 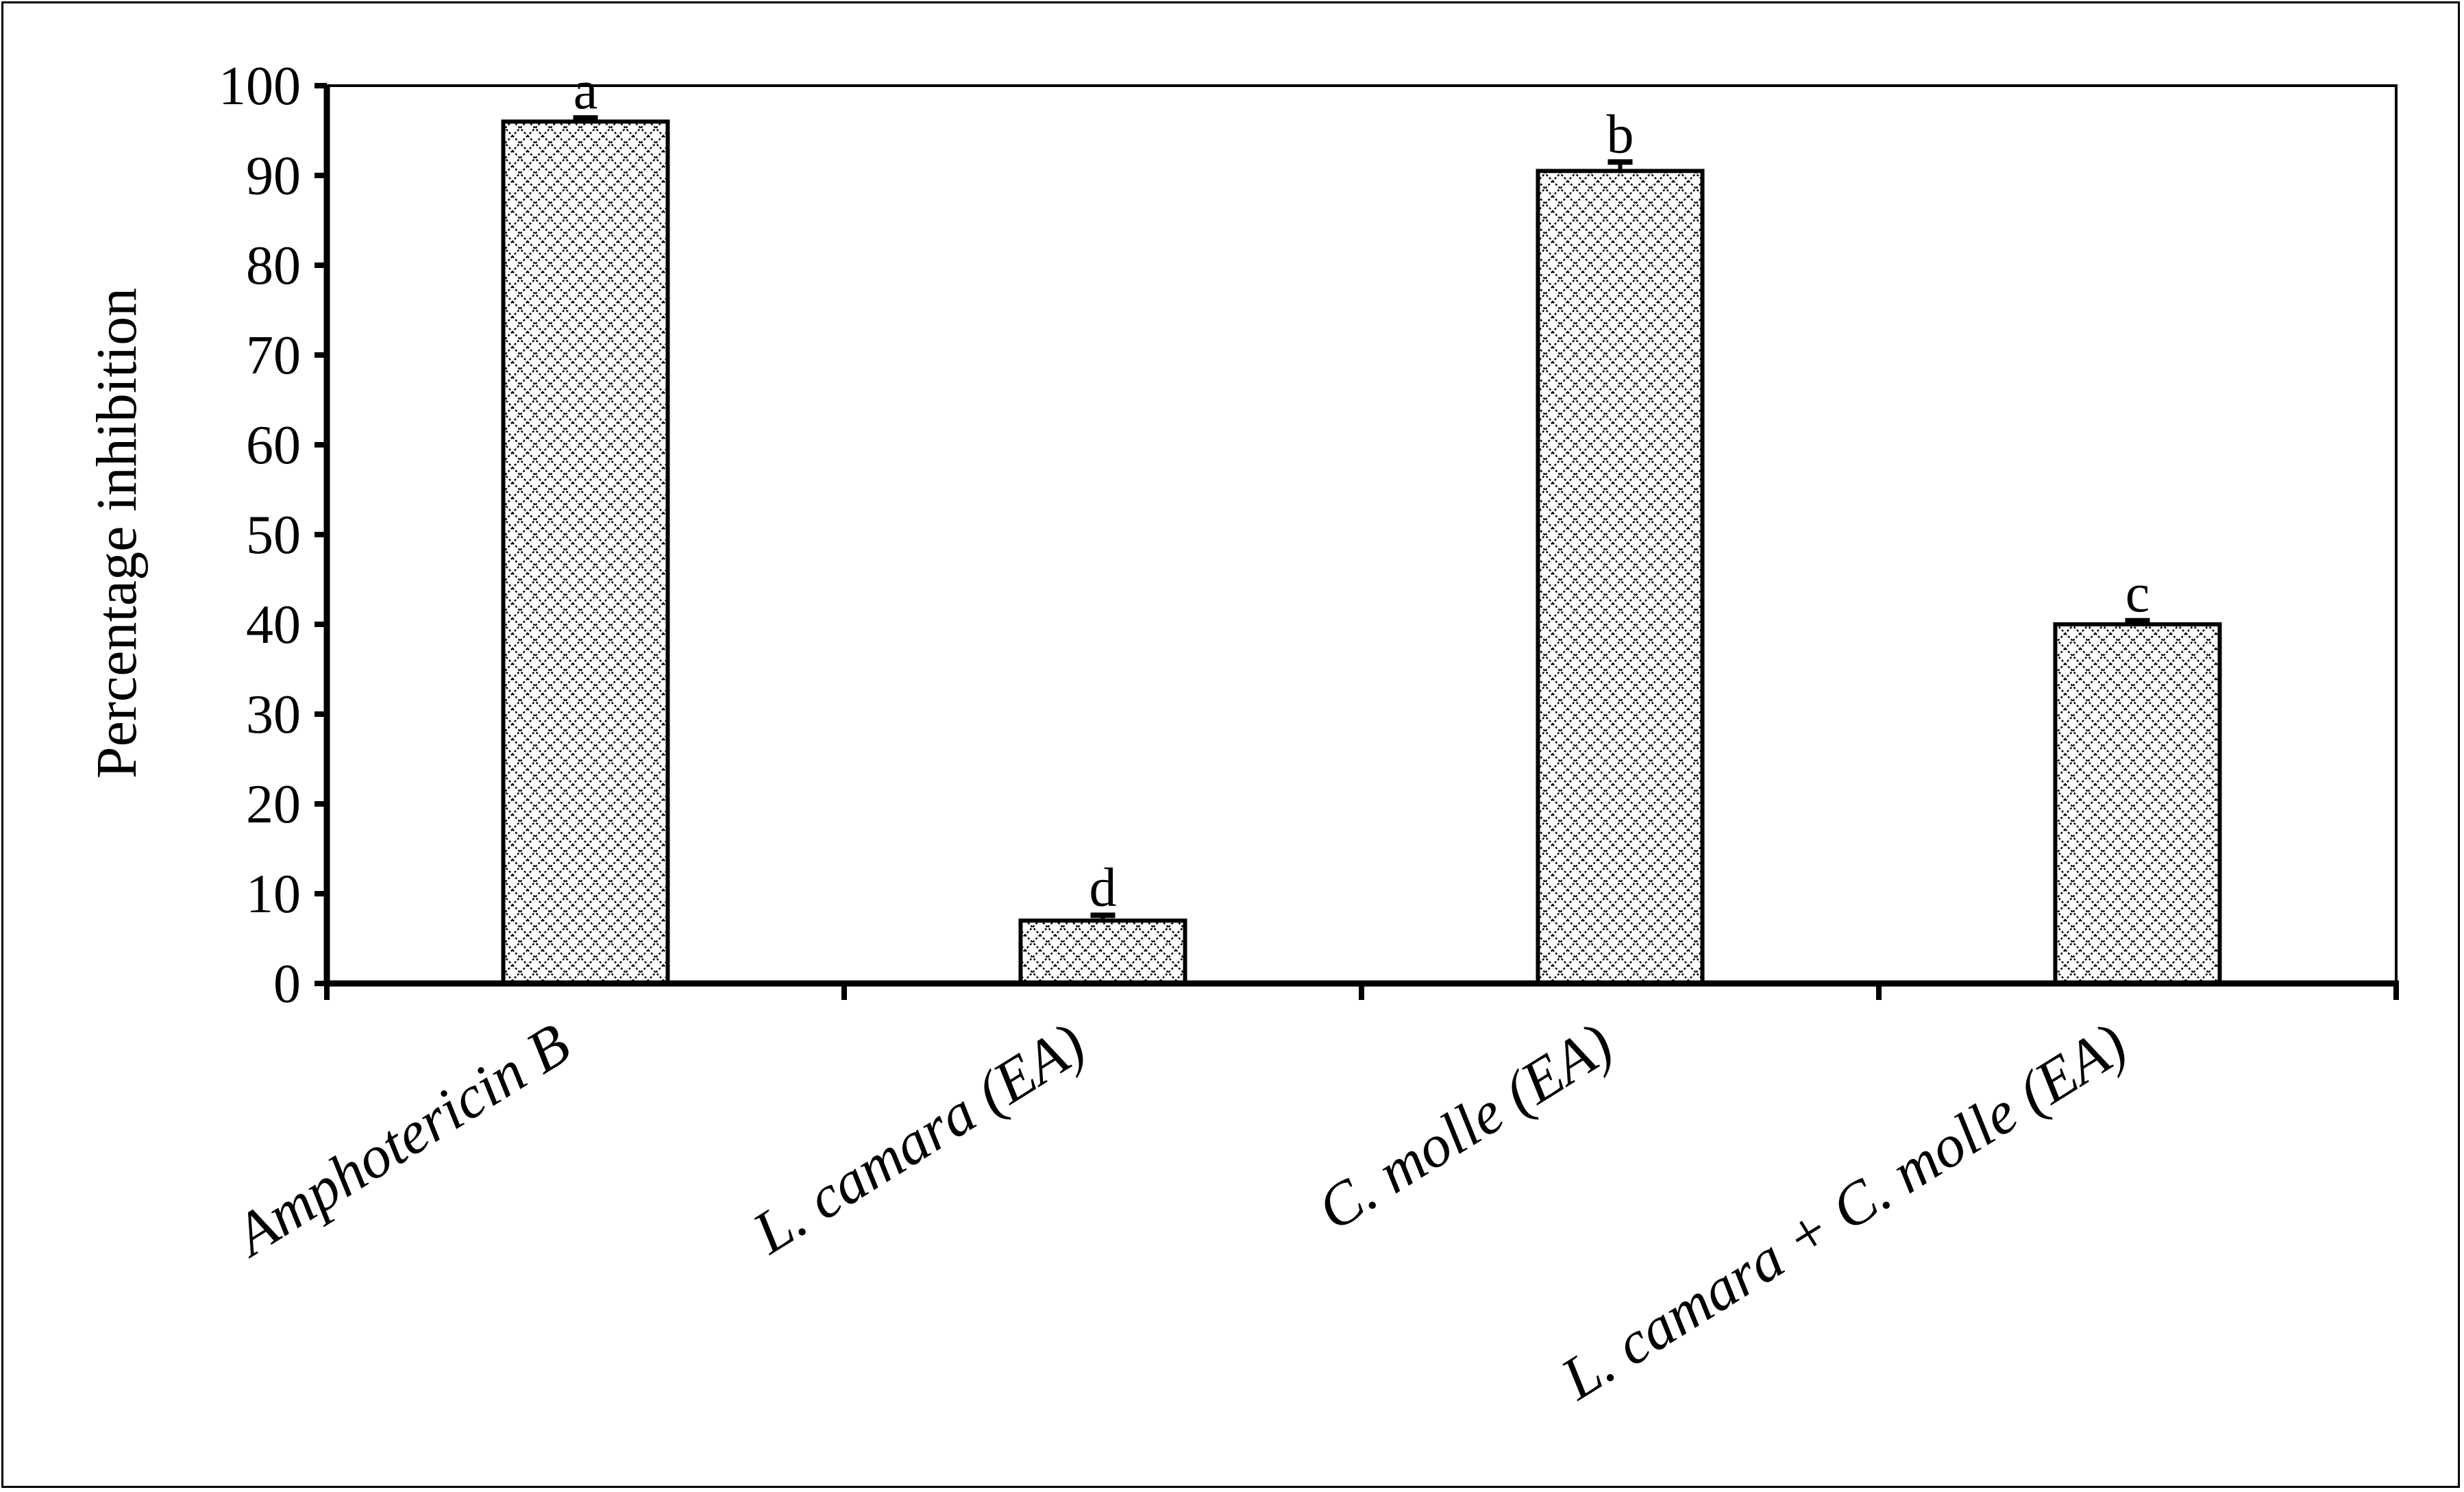 I want to click on y-axis-title: Percentage inhibition, so click(x=117, y=533).